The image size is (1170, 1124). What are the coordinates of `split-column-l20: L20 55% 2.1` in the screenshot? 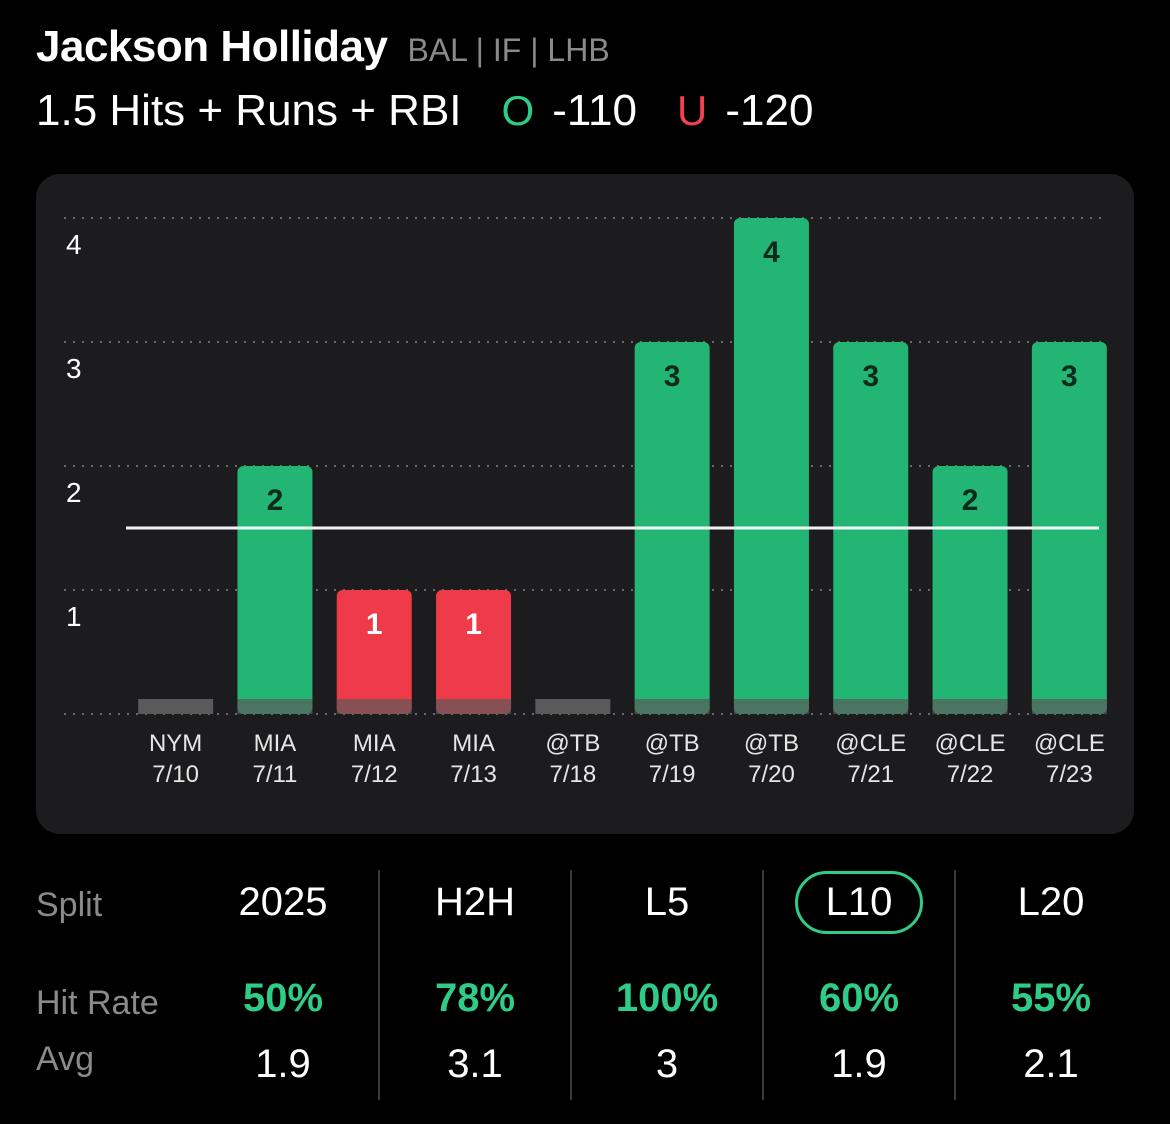 It's located at (1051, 984).